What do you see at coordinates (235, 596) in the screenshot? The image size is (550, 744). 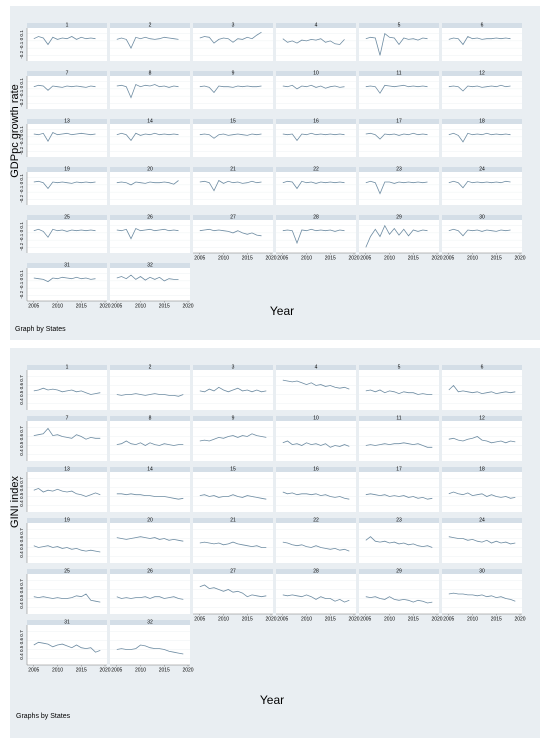 I see `panel-27: 27 2005 2010 2015 2020` at bounding box center [235, 596].